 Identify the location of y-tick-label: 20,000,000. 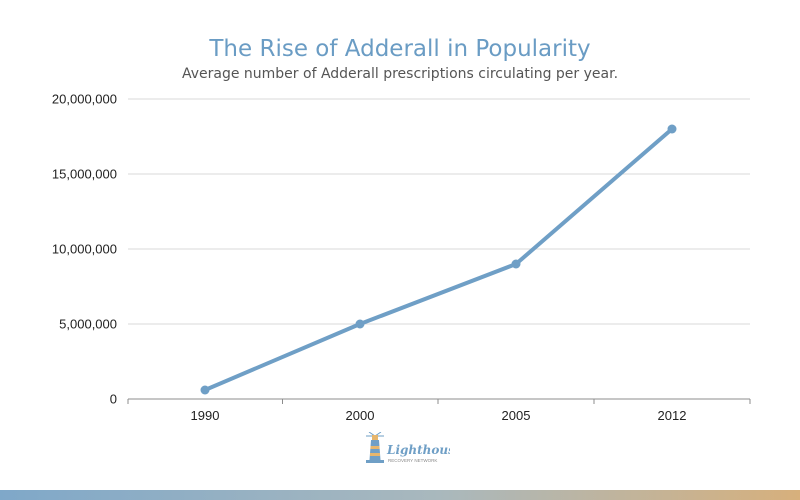
(84, 99).